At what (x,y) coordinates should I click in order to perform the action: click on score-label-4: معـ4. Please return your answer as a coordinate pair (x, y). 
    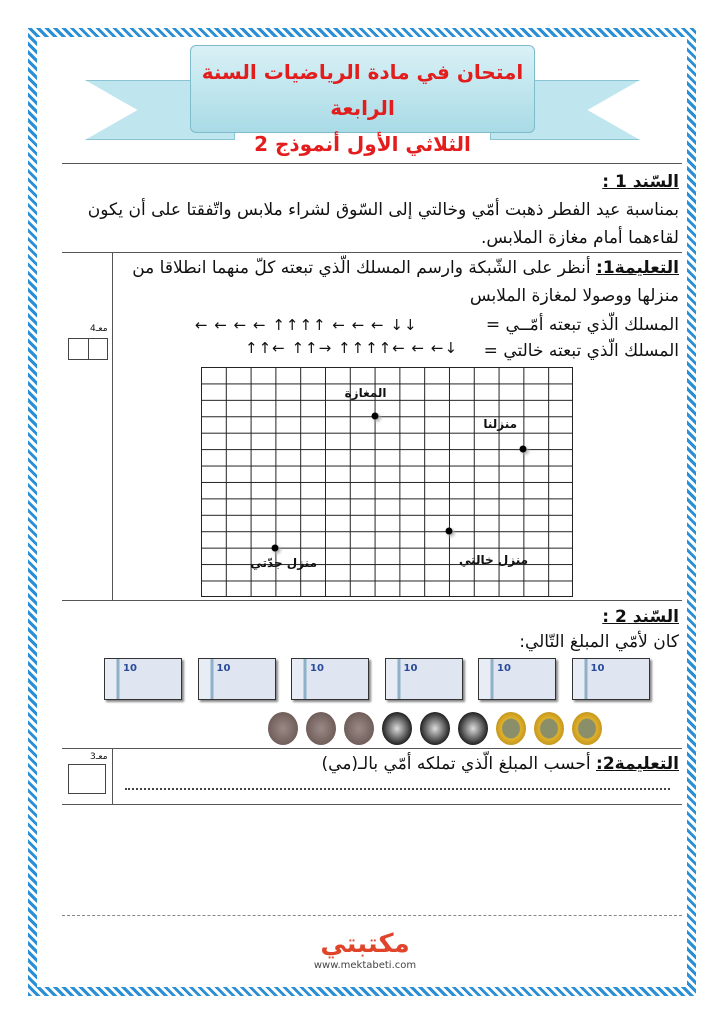
    Looking at the image, I should click on (99, 329).